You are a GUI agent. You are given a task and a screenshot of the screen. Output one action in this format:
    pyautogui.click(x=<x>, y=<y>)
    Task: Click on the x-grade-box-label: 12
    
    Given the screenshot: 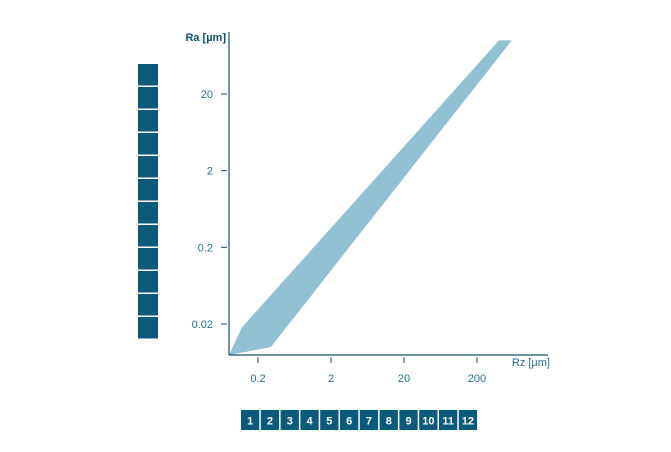 What is the action you would take?
    pyautogui.click(x=468, y=422)
    